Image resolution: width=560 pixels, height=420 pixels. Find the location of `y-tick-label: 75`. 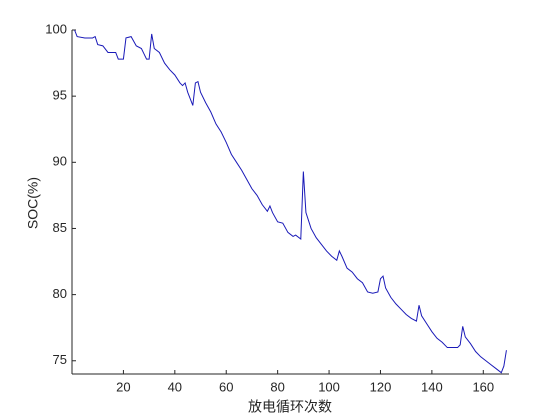

y-tick-label: 75 is located at coordinates (60, 359).